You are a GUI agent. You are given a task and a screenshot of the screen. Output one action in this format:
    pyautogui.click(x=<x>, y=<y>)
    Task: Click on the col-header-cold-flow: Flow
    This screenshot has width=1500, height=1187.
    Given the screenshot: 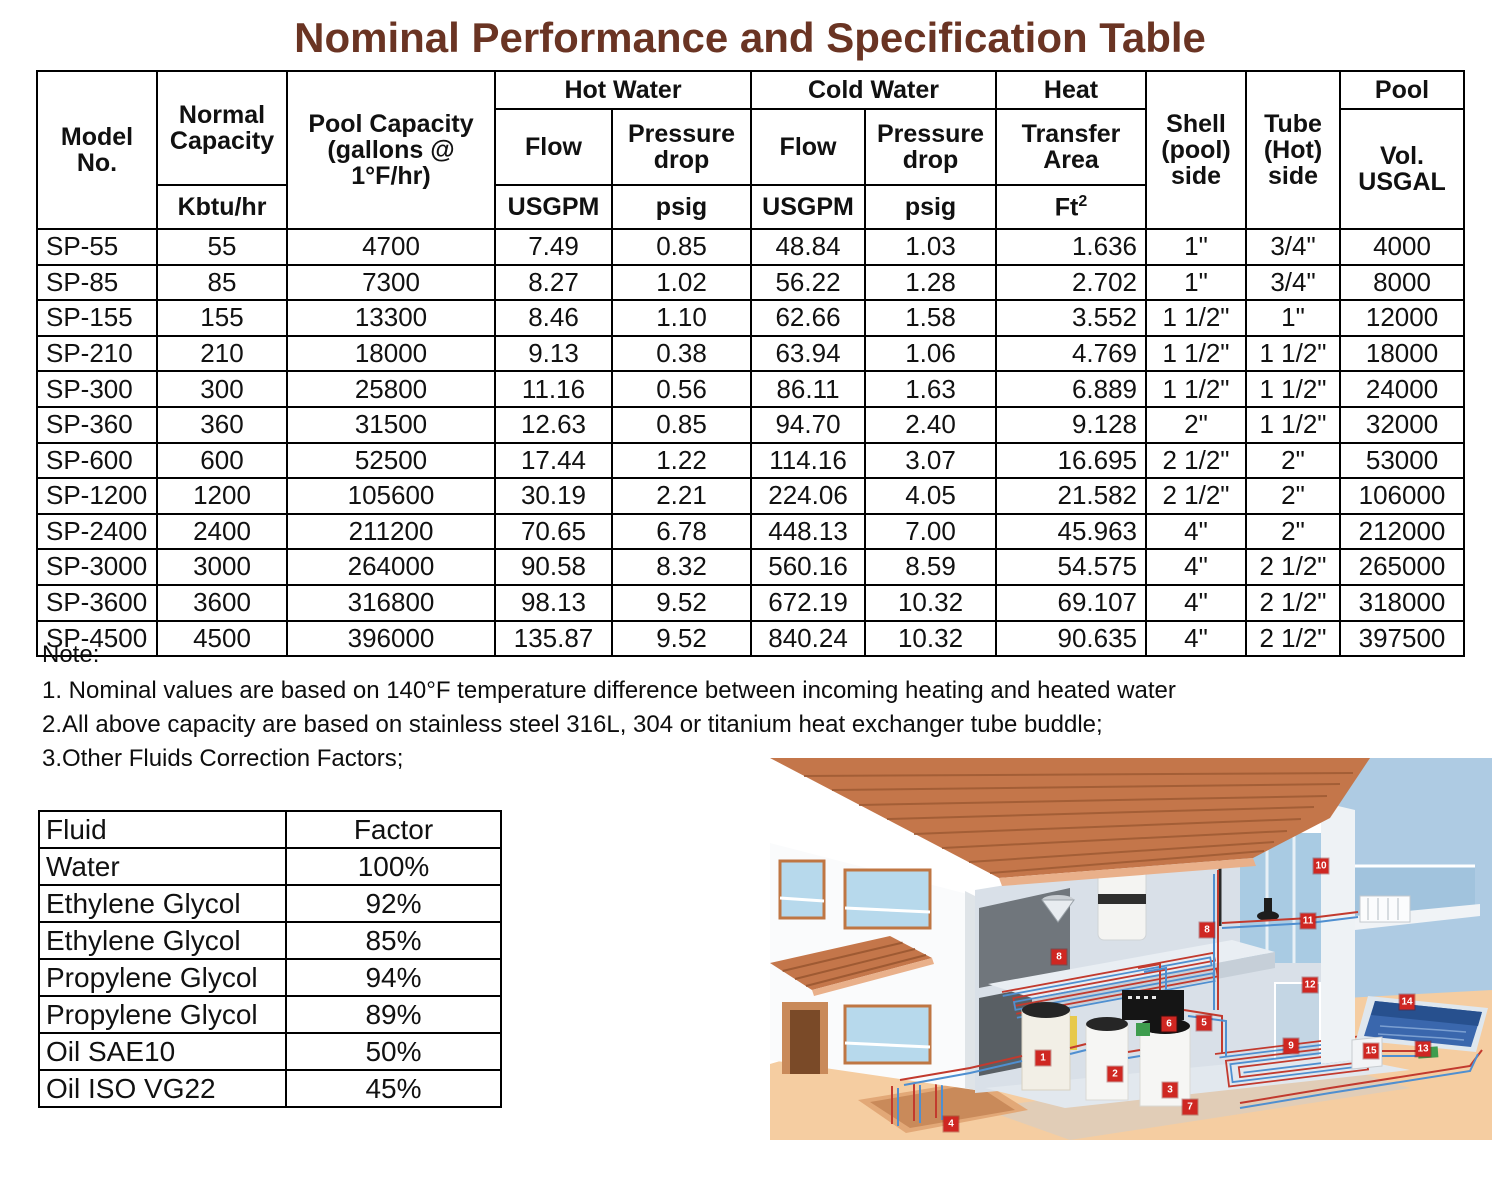 What is the action you would take?
    pyautogui.click(x=808, y=147)
    